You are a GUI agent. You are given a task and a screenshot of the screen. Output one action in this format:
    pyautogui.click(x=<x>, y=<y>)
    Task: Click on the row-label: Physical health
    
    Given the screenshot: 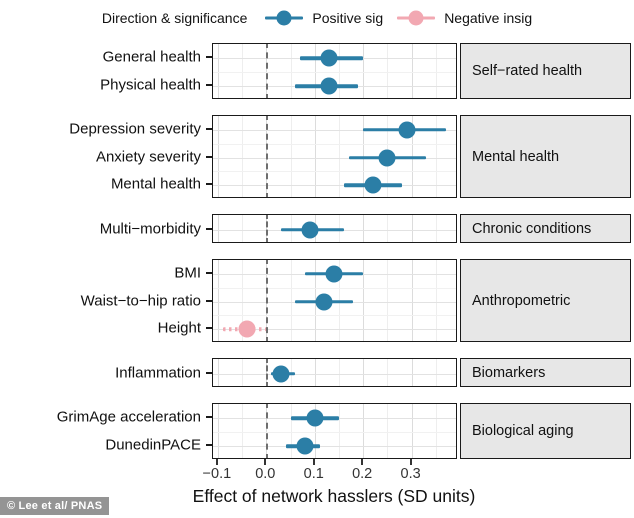 What is the action you would take?
    pyautogui.click(x=150, y=85)
    